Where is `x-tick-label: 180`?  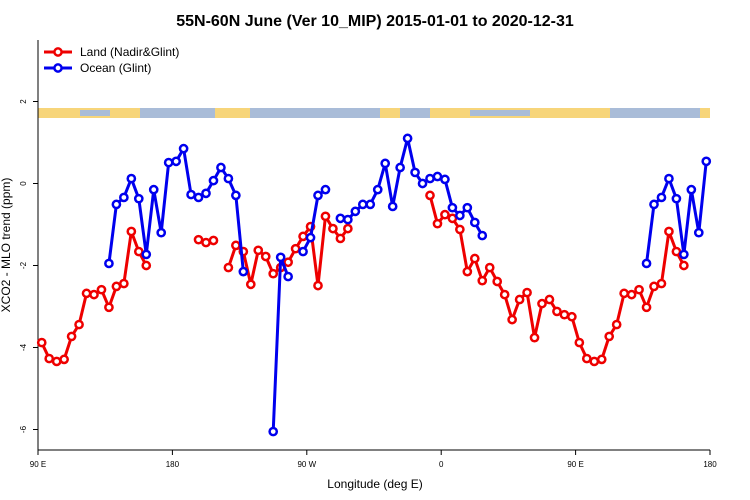
x-tick-label: 180 is located at coordinates (710, 464).